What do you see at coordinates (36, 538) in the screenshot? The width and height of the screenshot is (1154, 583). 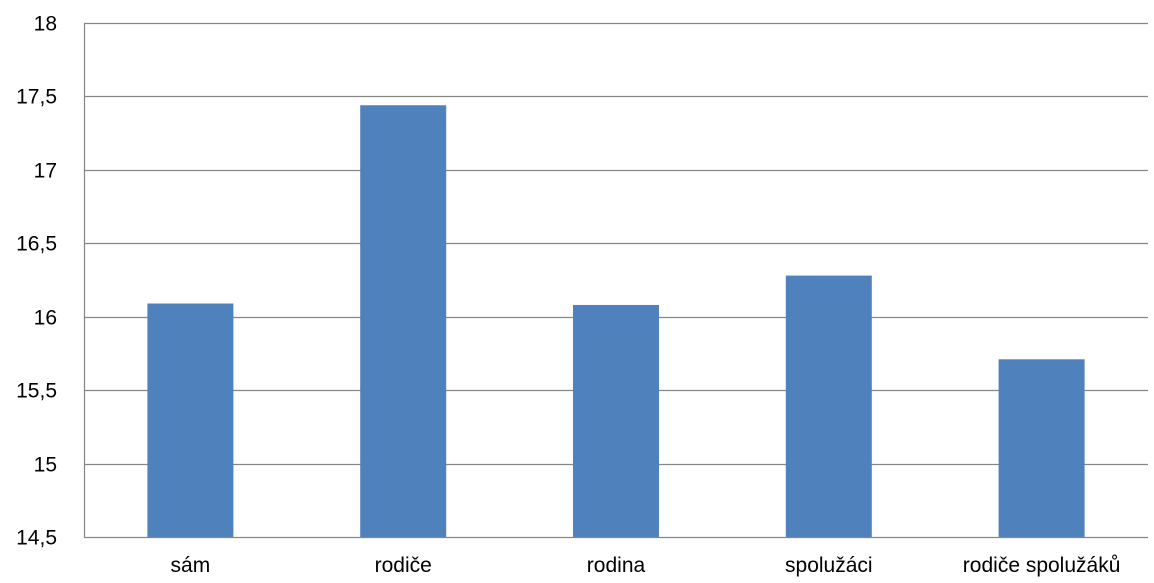 I see `y-tick-label: 14,5` at bounding box center [36, 538].